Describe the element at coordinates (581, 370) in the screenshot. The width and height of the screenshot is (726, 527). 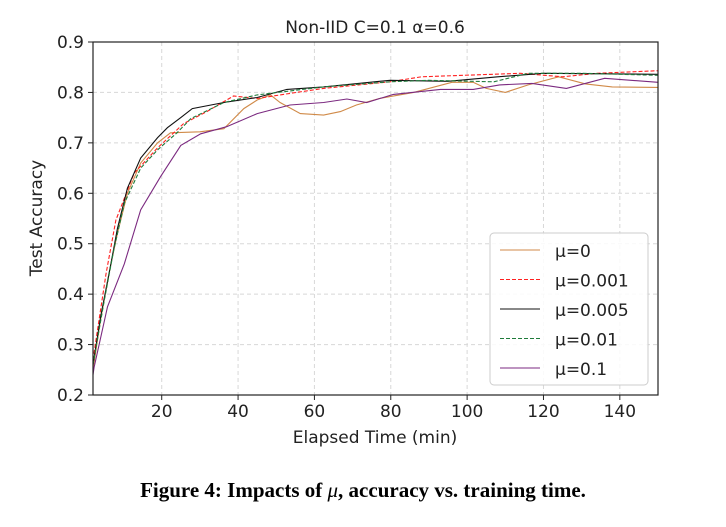
I see `legend-label: μ=0.1` at that location.